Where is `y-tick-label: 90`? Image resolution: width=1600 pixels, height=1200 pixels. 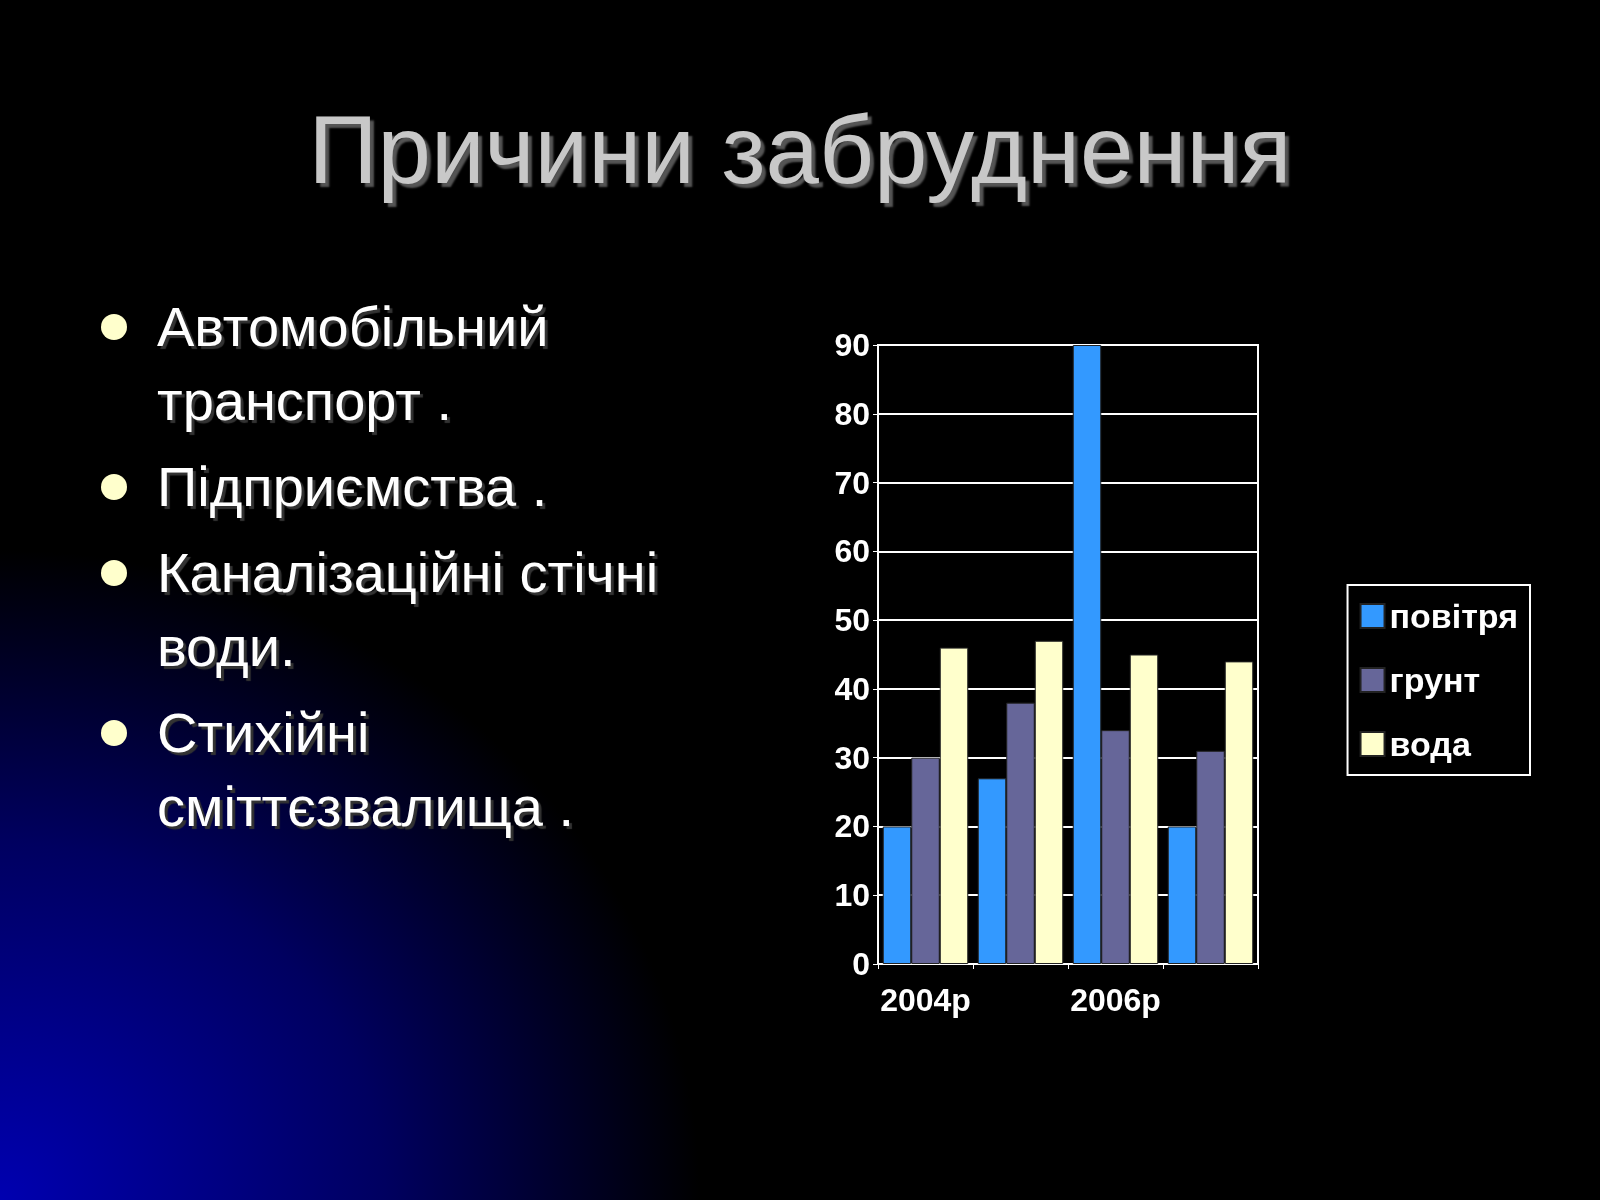
y-tick-label: 90 is located at coordinates (852, 345).